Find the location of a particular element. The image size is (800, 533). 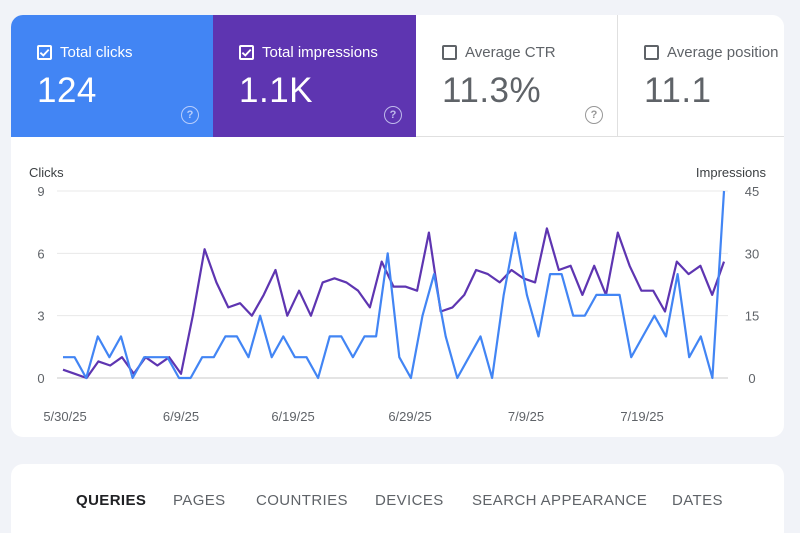

left-axis-title: Clicks is located at coordinates (46, 172).